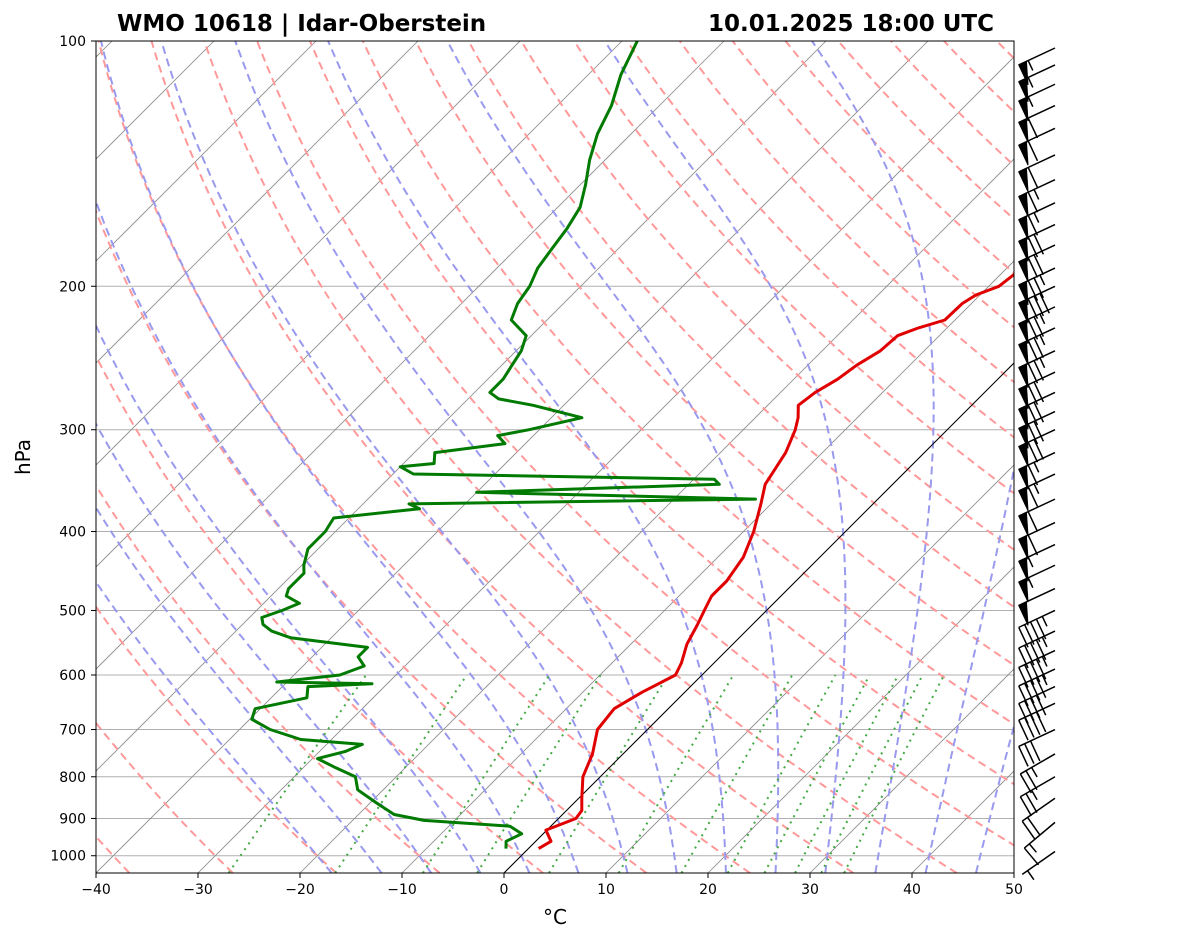 This screenshot has width=1181, height=941. I want to click on y-tick-label: 400, so click(72, 533).